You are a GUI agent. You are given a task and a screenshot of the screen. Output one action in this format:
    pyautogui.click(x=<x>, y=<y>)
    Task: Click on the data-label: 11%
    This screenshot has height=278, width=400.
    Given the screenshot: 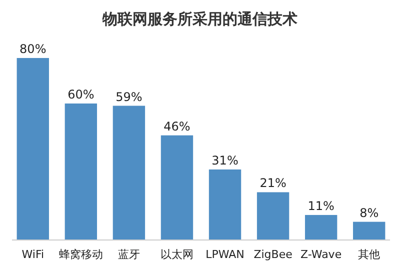 What is the action you would take?
    pyautogui.click(x=321, y=205)
    